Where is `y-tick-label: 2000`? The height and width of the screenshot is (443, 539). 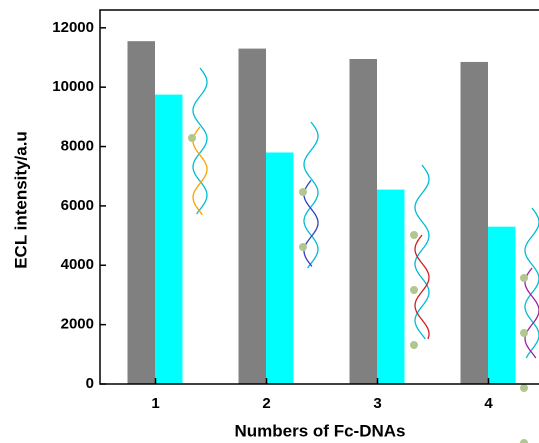
y-tick-label: 2000 is located at coordinates (77, 324).